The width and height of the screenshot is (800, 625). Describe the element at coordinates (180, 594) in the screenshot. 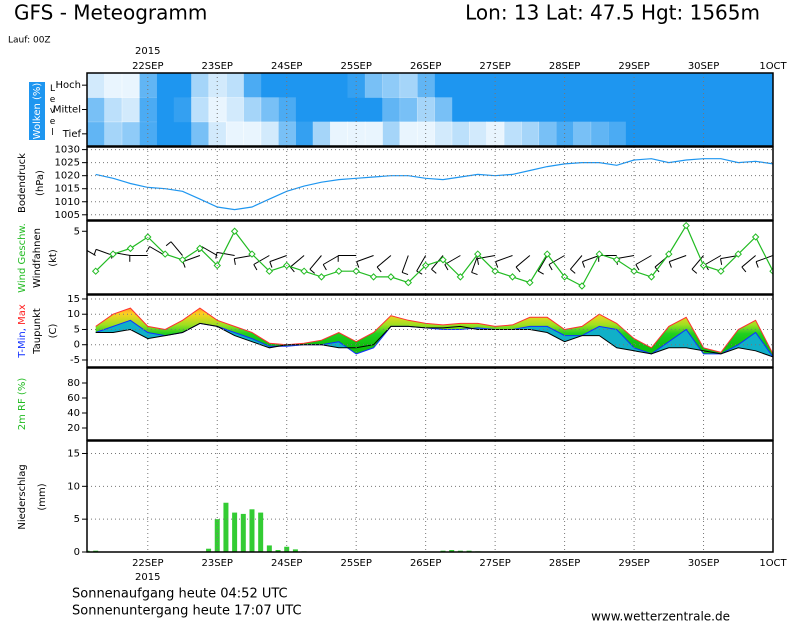

I see `sunrise: Sonnenaufgang heute 04:52 UTC` at that location.